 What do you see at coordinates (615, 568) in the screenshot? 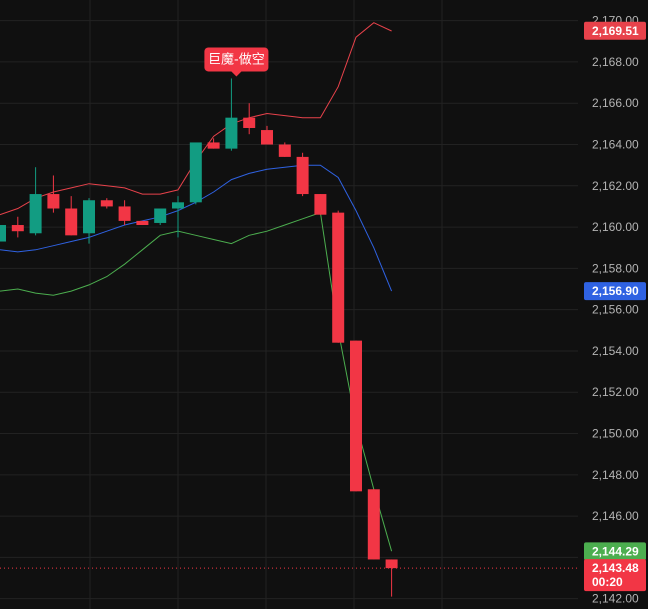
I see `last-price-label: 2,143.48` at bounding box center [615, 568].